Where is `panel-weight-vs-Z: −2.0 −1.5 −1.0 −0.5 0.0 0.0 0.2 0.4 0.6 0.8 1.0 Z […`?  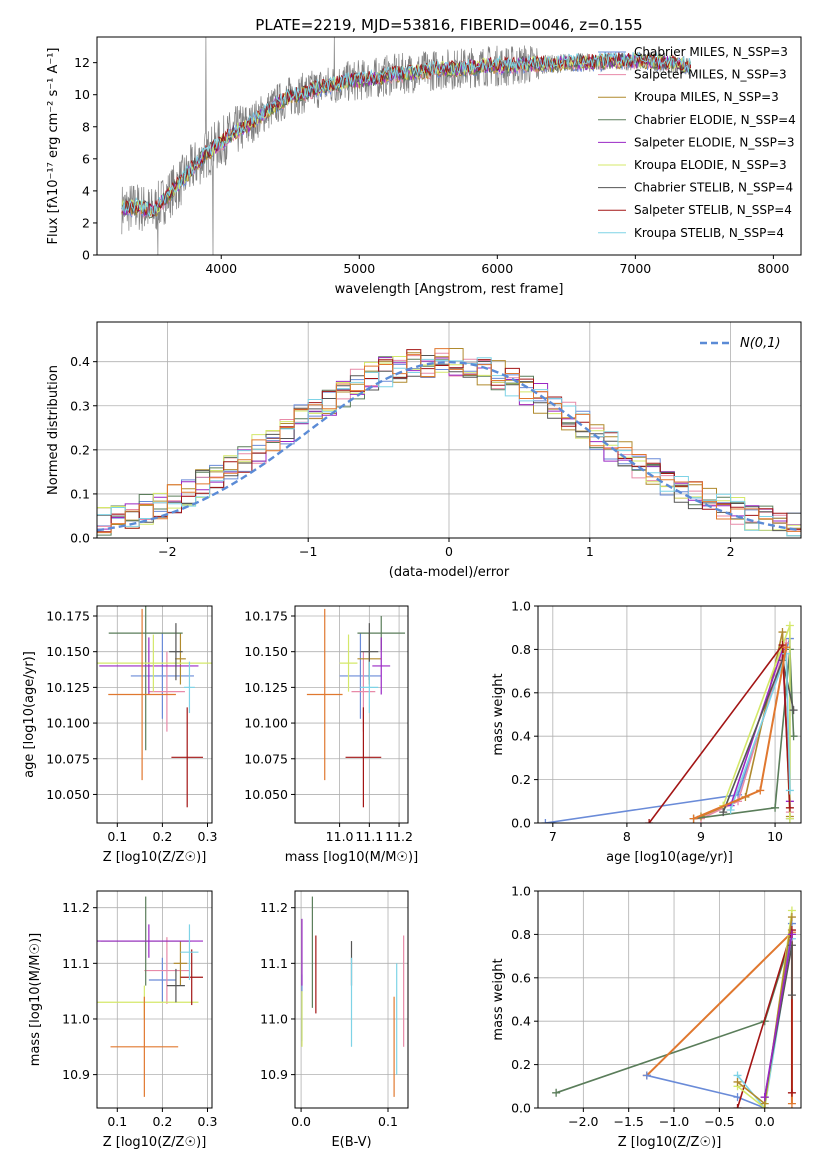
panel-weight-vs-Z: −2.0 −1.5 −1.0 −0.5 0.0 0.0 0.2 0.4 0.6 0.8 1.0 Z [… is located at coordinates (646, 1017).